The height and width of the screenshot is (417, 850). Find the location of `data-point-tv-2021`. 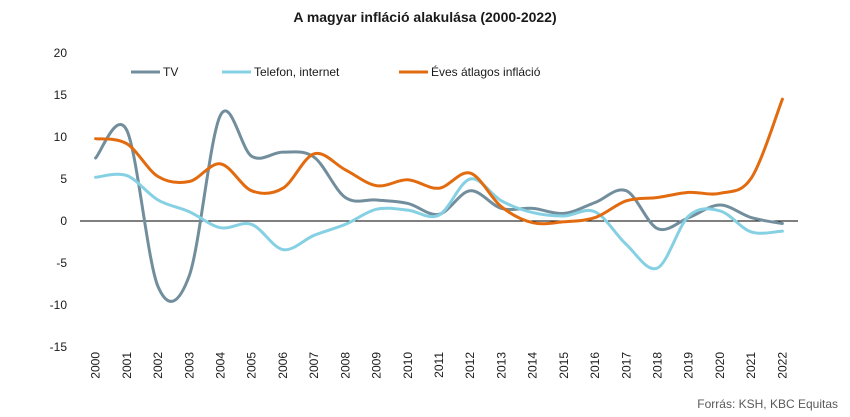

data-point-tv-2021 is located at coordinates (751, 218).